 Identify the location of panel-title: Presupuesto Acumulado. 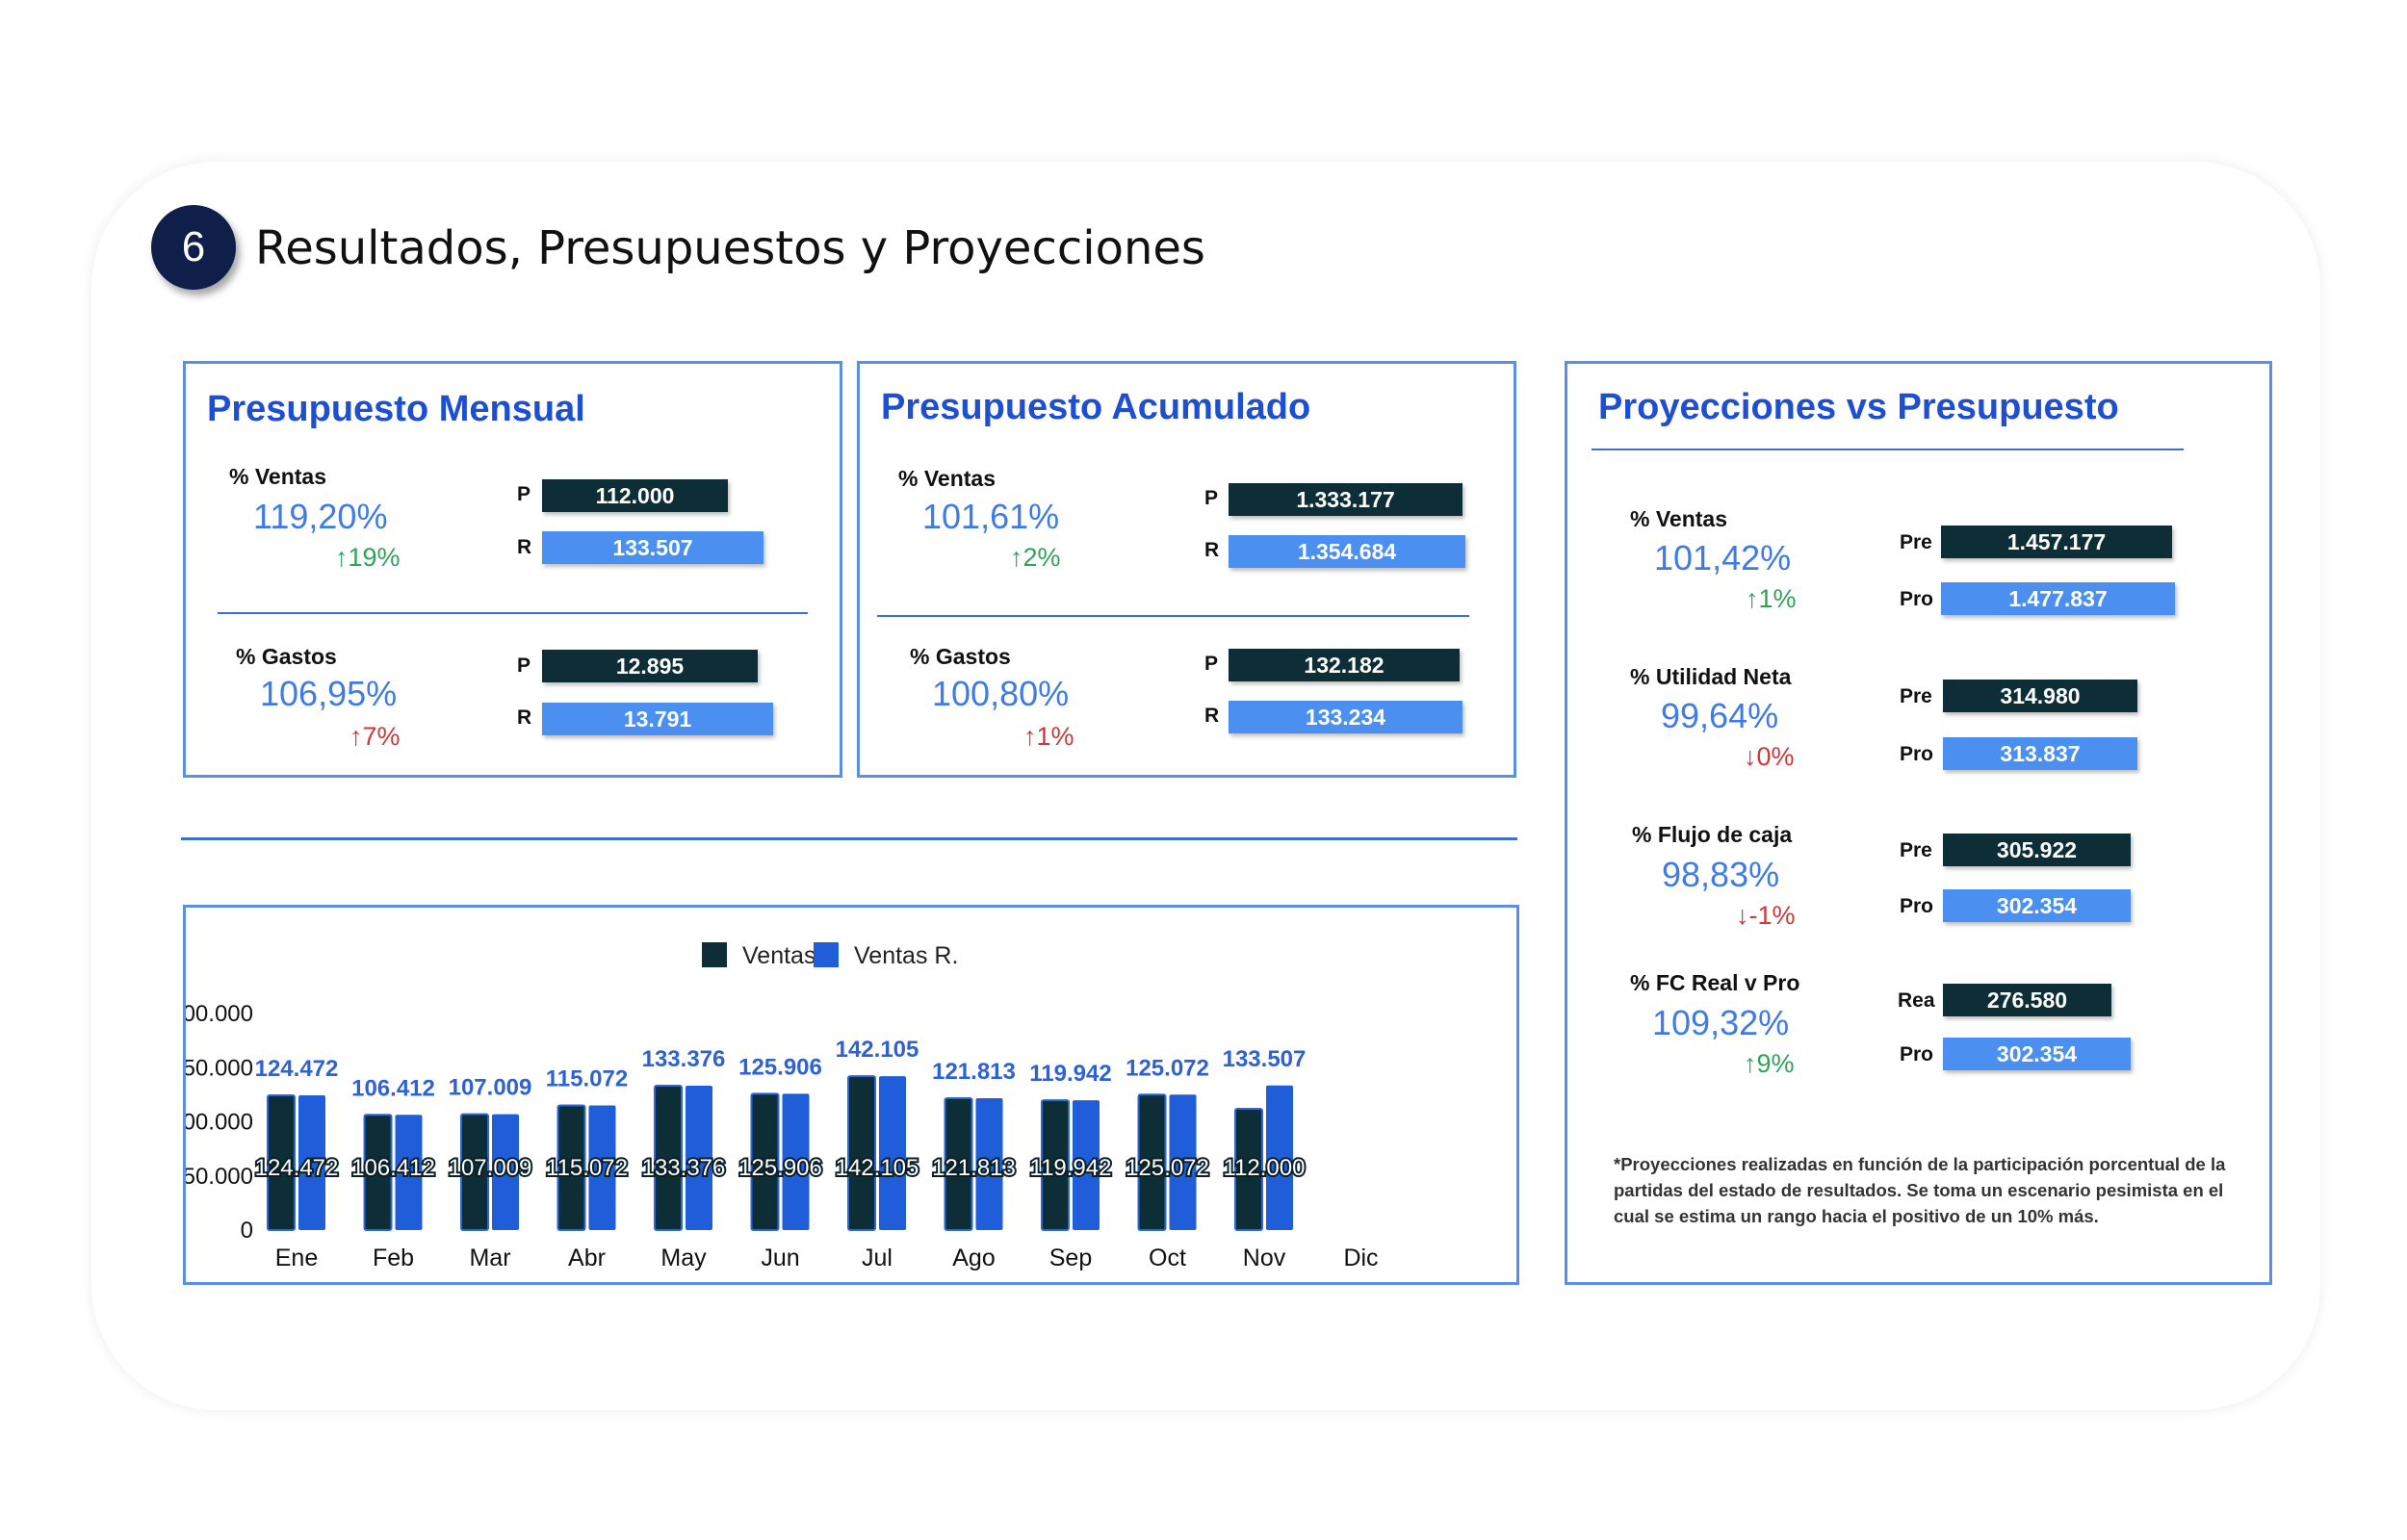
(1096, 407).